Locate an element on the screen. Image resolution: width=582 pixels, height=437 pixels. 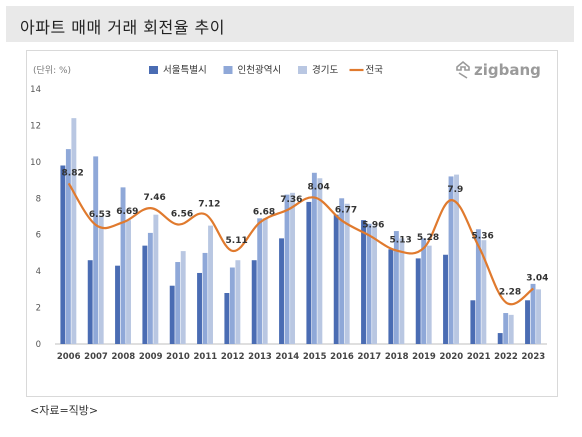
x-tick-label: 2023 is located at coordinates (533, 357).